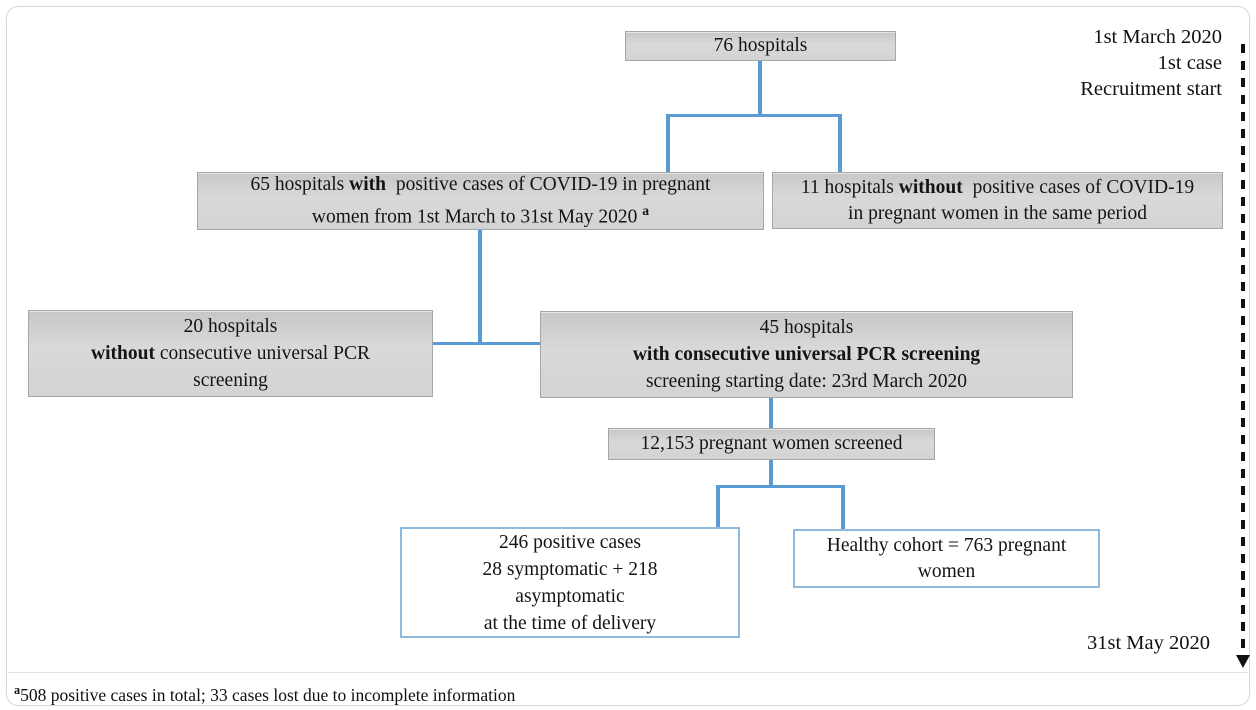  Describe the element at coordinates (946, 558) in the screenshot. I see `node-healthy-cohort: Healthy cohort = 763 pregnant women` at that location.